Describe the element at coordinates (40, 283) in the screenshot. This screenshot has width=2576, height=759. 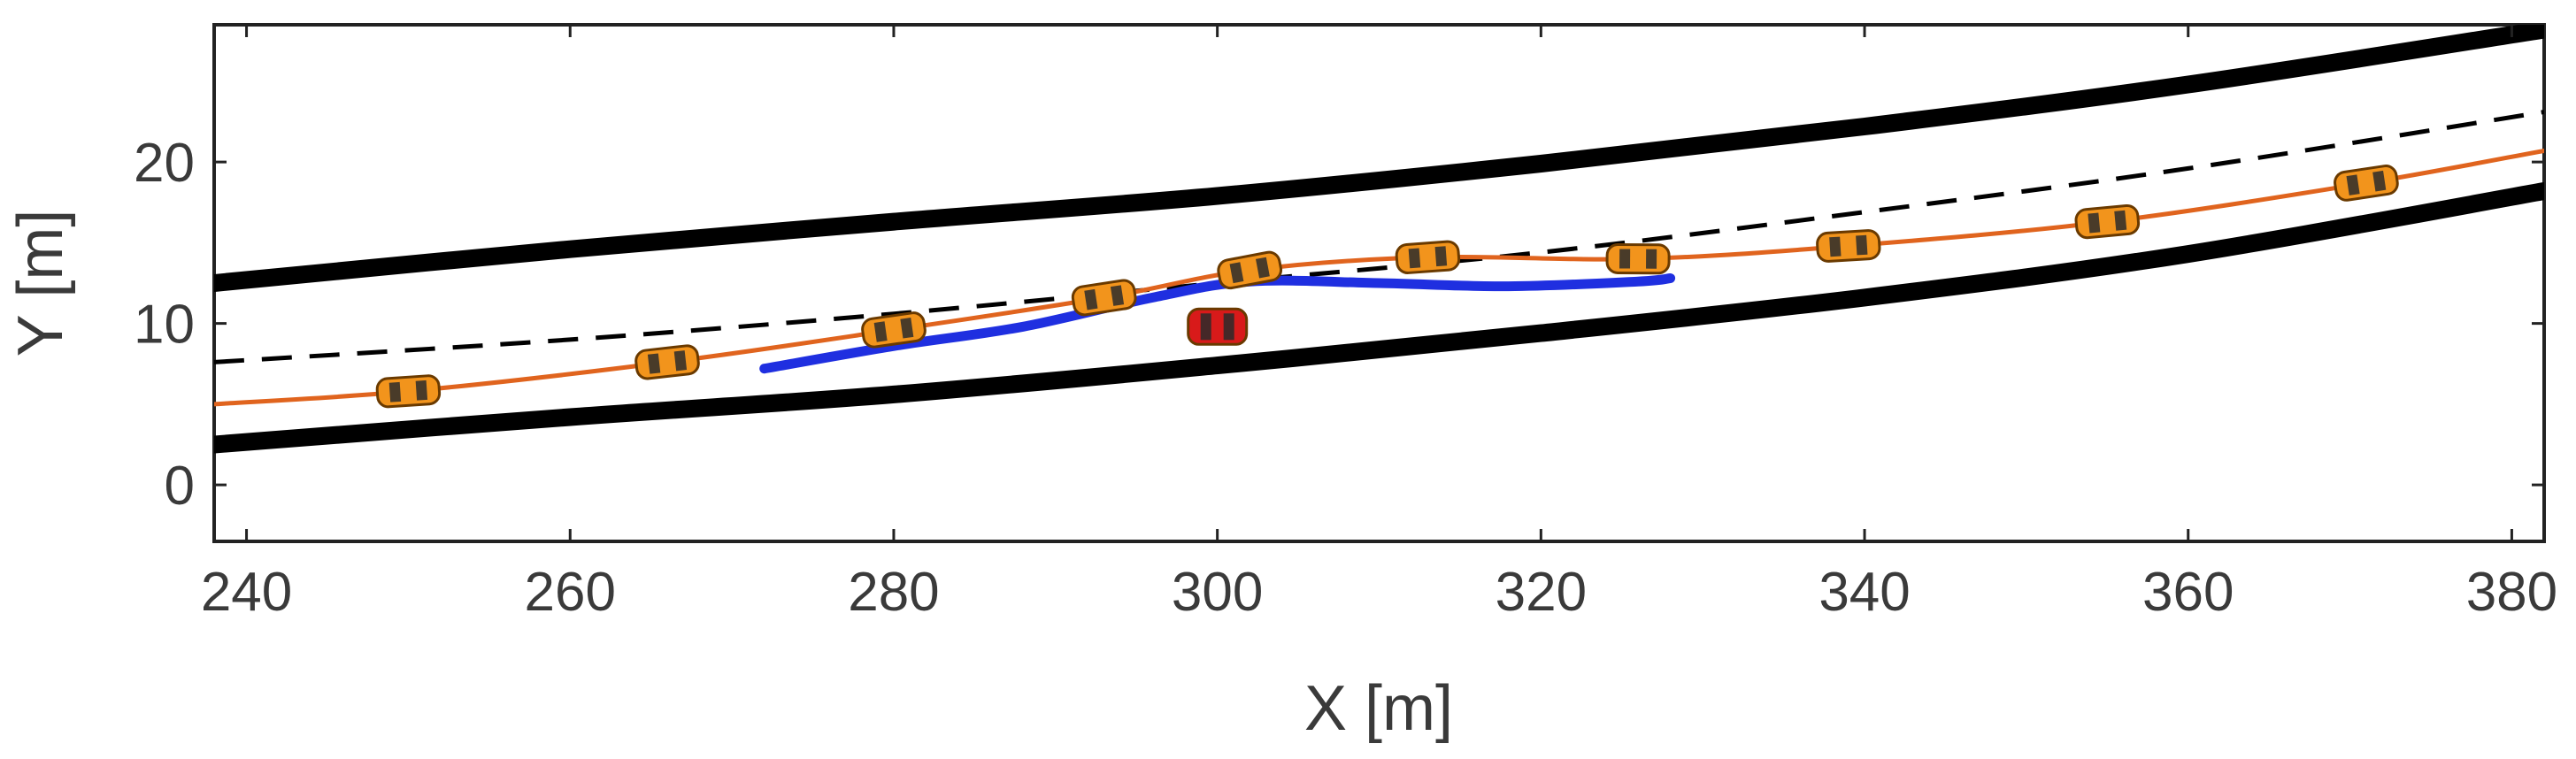
I see `y-axis-title: Y [m]` at that location.